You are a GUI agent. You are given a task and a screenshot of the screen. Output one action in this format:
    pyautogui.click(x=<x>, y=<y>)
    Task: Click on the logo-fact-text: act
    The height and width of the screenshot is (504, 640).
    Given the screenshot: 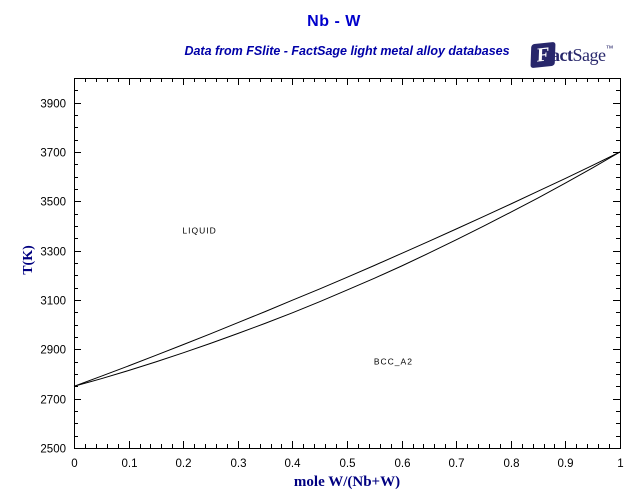 What is the action you would take?
    pyautogui.click(x=562, y=54)
    